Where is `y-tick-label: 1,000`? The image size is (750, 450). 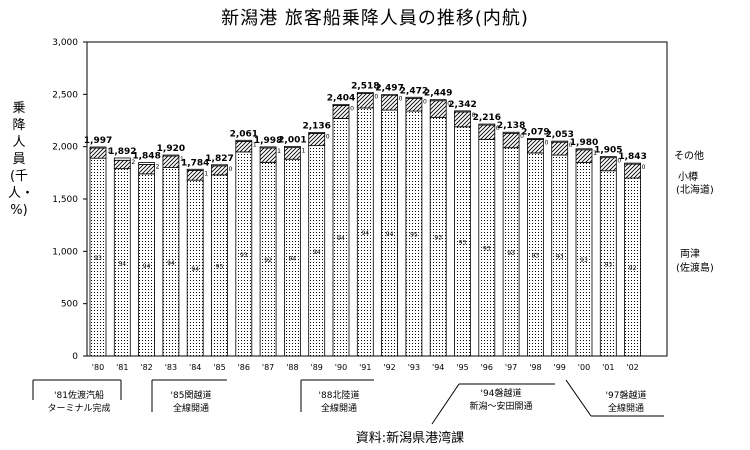
y-tick-label: 1,000 is located at coordinates (65, 252).